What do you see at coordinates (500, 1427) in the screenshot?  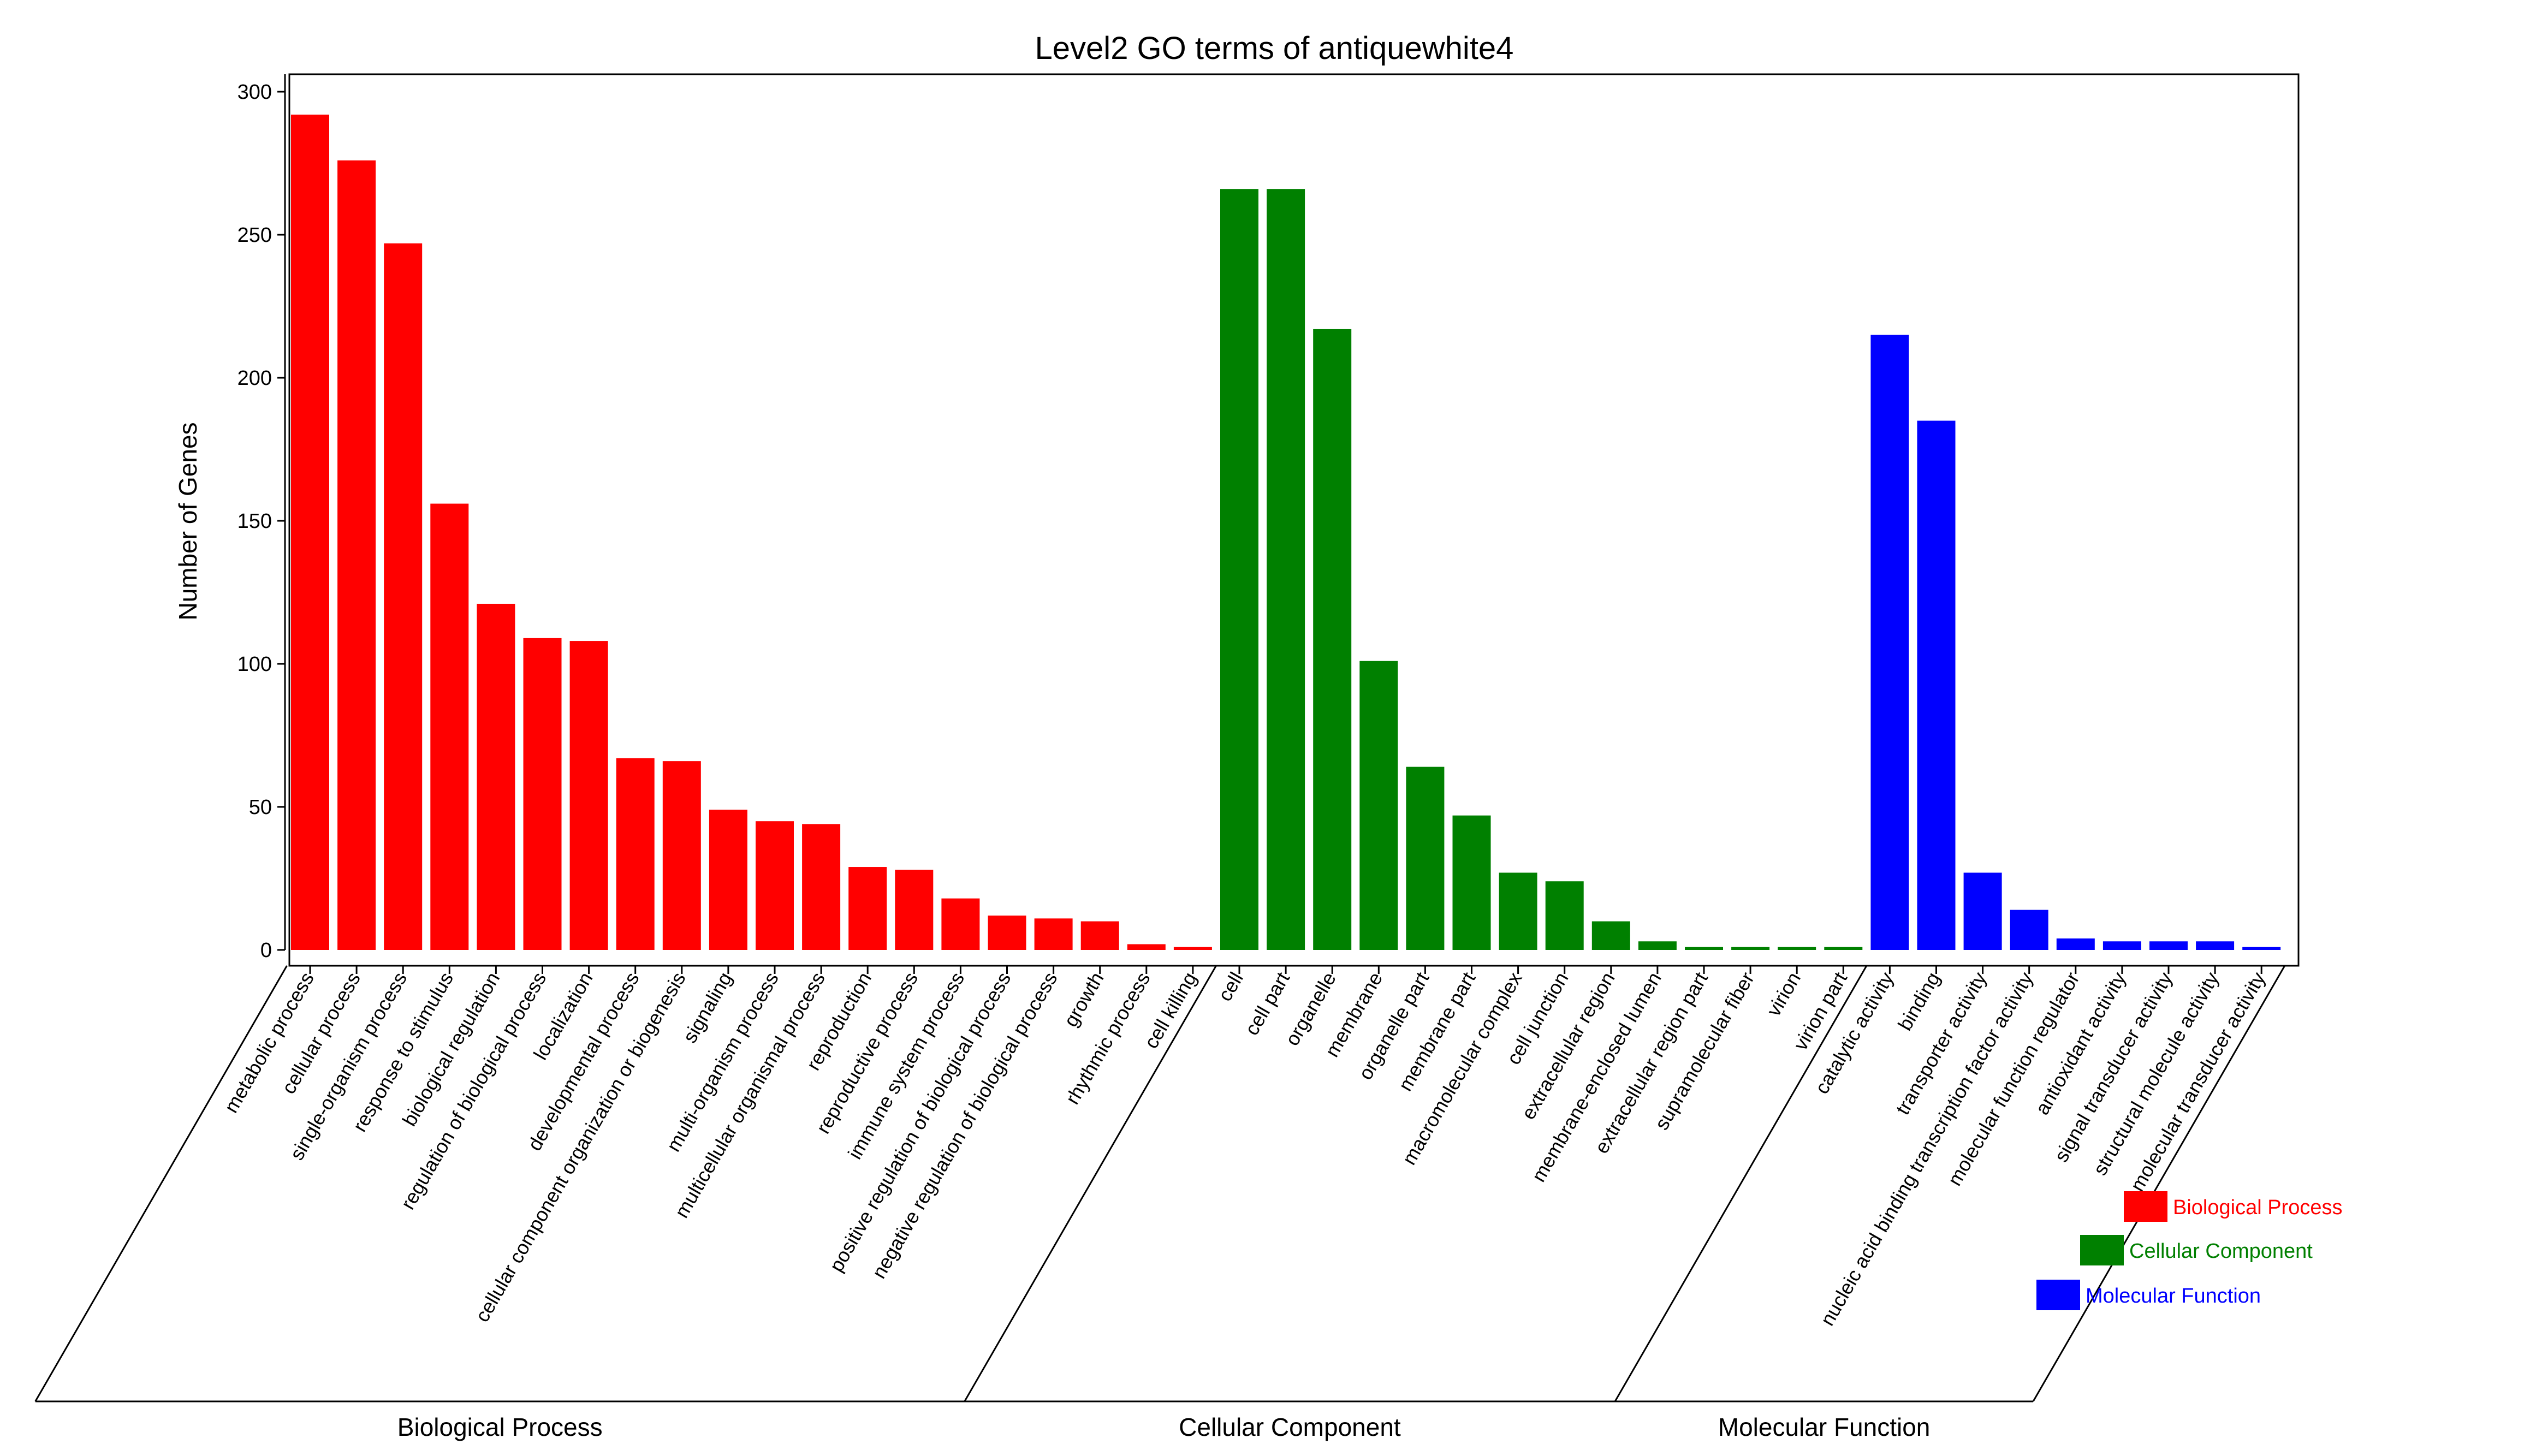 I see `group-name: Biological Process` at bounding box center [500, 1427].